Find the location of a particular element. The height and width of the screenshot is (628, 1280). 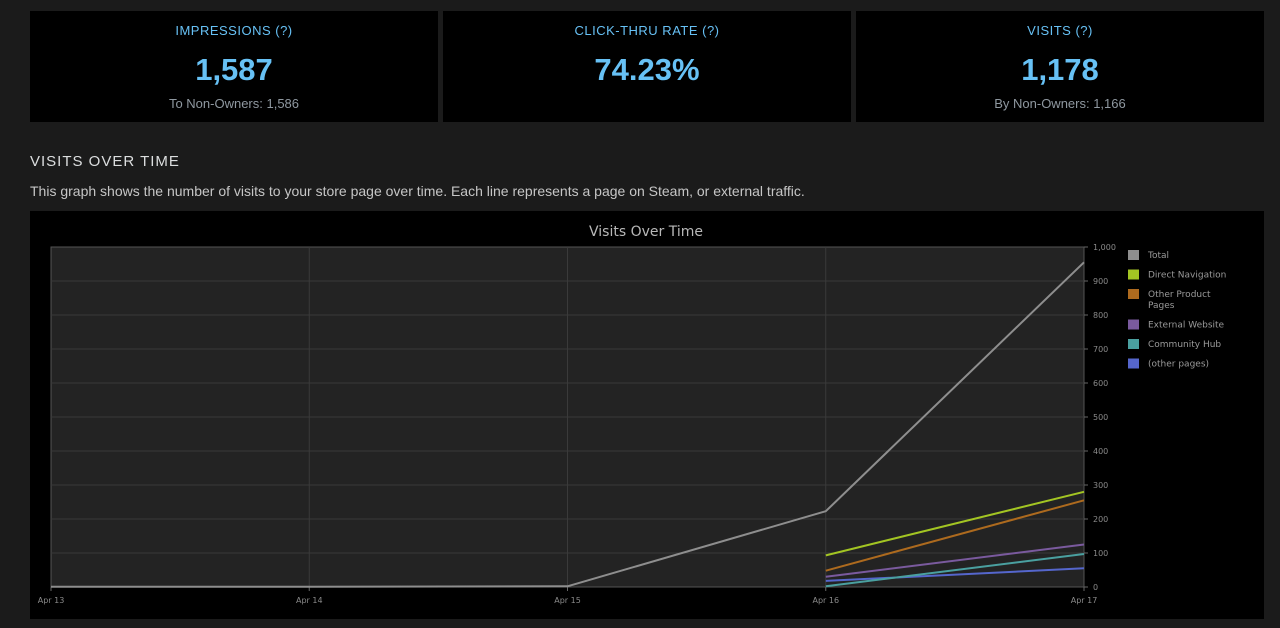

y-tick-label: 300 is located at coordinates (1100, 485).